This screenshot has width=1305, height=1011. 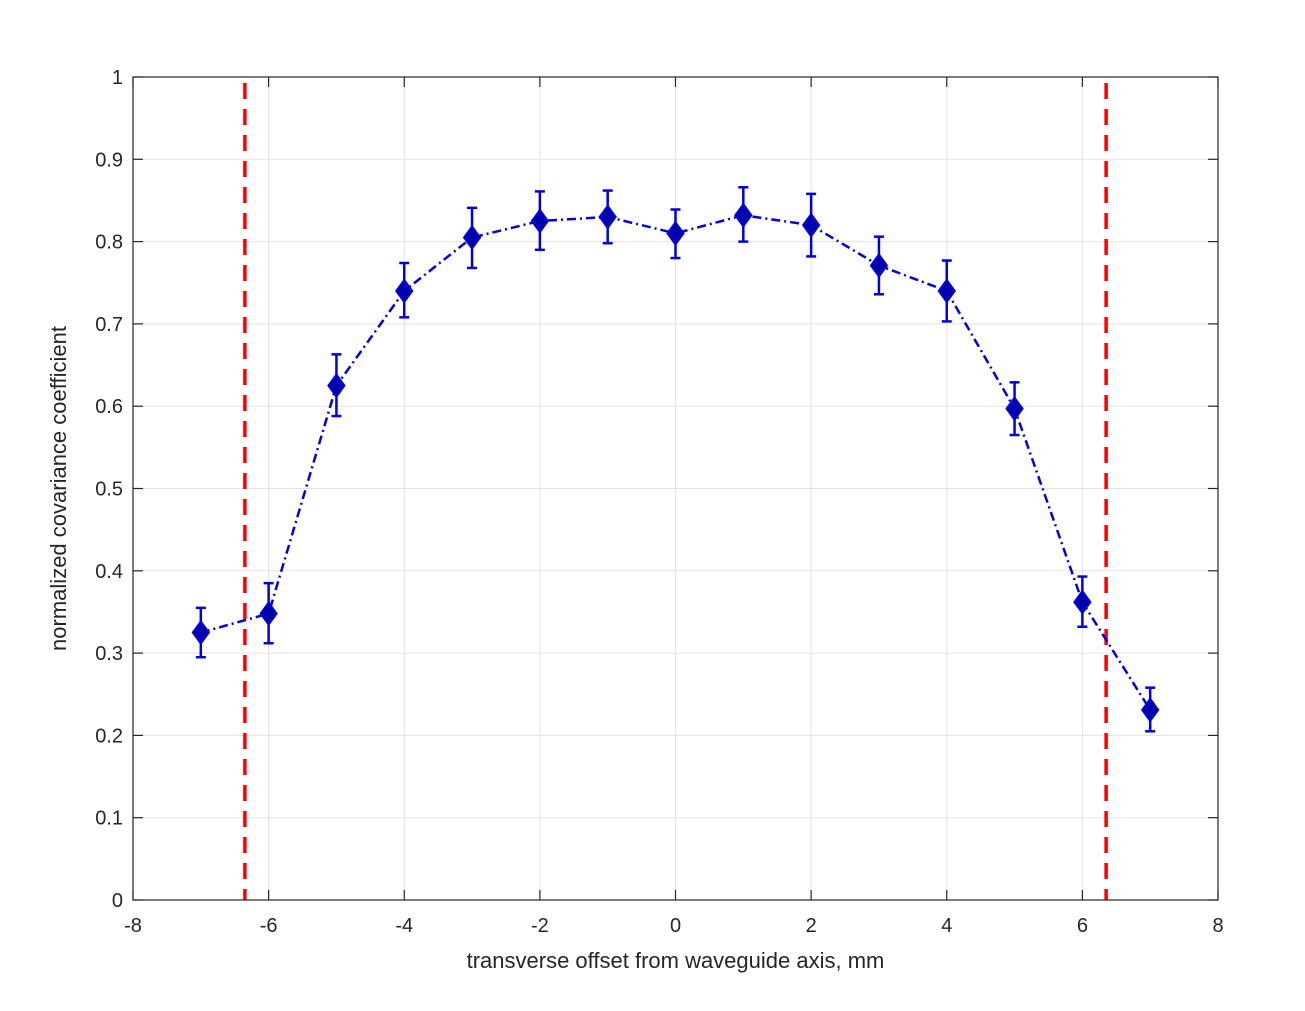 I want to click on y-tick-label: 0.2, so click(x=109, y=736).